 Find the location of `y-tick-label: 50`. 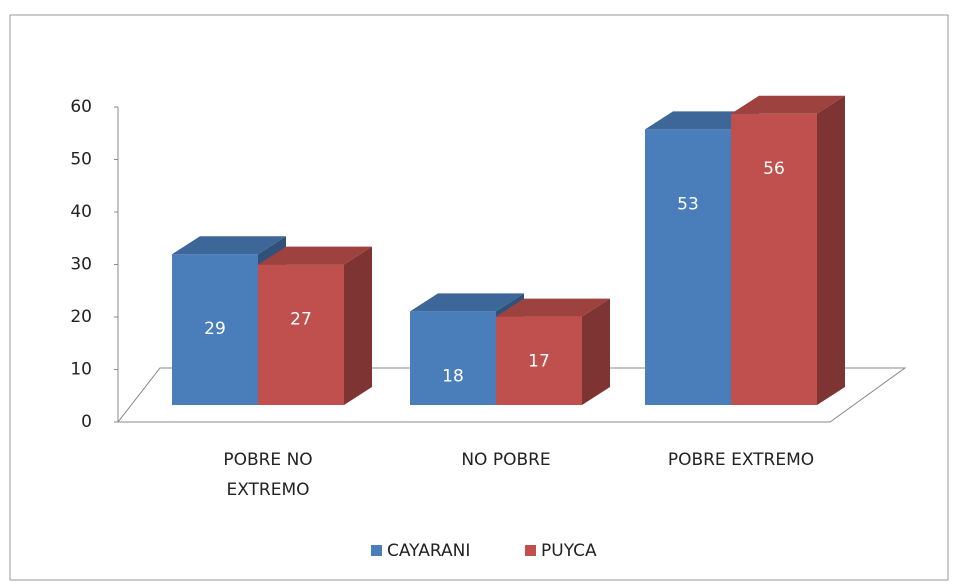

y-tick-label: 50 is located at coordinates (81, 160).